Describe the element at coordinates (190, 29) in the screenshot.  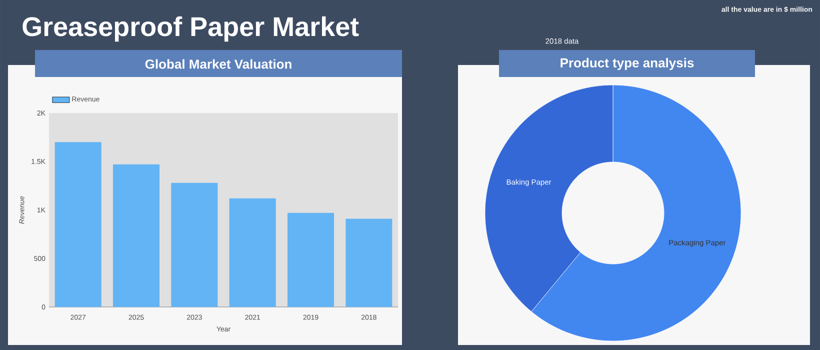
I see `text: Greaseproof Paper Market` at that location.